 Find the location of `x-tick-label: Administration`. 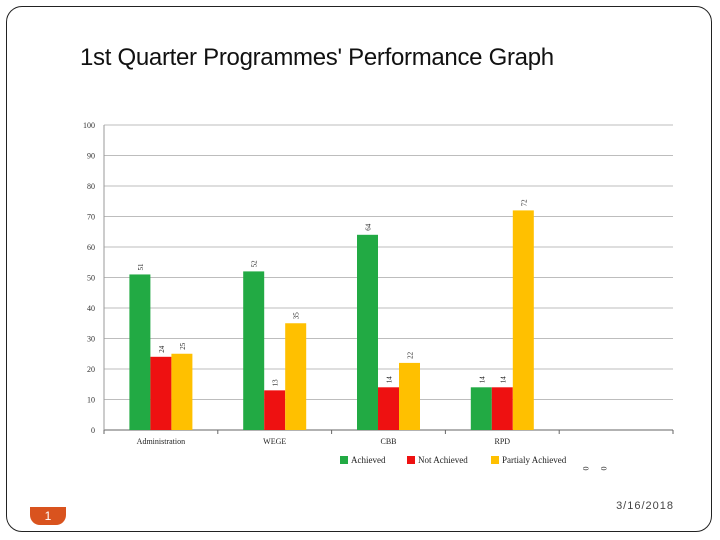

x-tick-label: Administration is located at coordinates (161, 441).